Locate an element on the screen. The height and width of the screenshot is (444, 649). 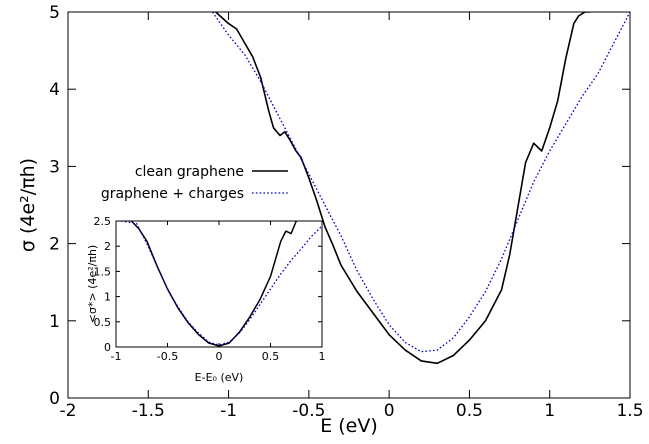
x-tick-label: -1.5 is located at coordinates (148, 411).